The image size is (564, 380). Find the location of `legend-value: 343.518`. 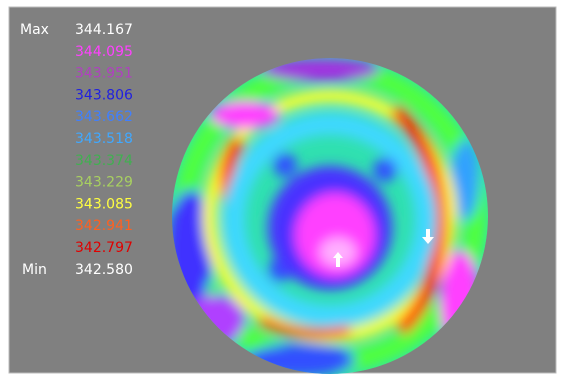

legend-value: 343.518 is located at coordinates (104, 139).